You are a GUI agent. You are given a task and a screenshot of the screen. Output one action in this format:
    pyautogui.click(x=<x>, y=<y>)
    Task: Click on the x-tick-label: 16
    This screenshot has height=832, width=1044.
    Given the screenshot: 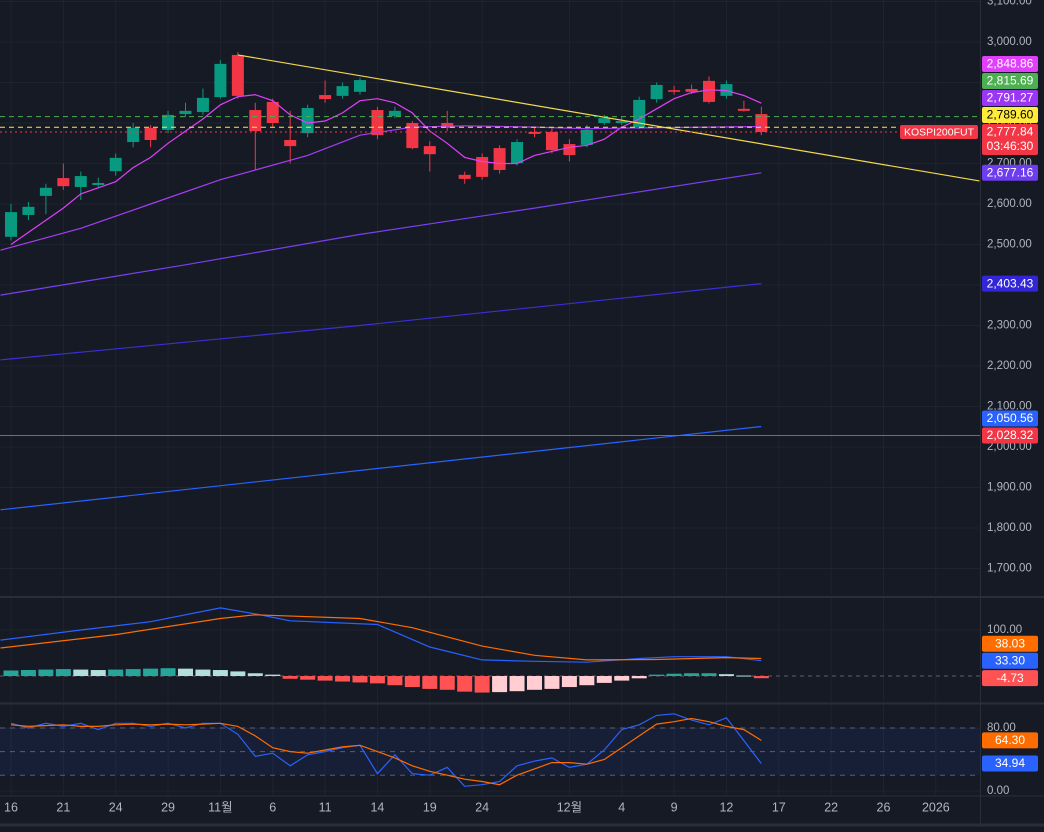 What is the action you would take?
    pyautogui.click(x=11, y=807)
    